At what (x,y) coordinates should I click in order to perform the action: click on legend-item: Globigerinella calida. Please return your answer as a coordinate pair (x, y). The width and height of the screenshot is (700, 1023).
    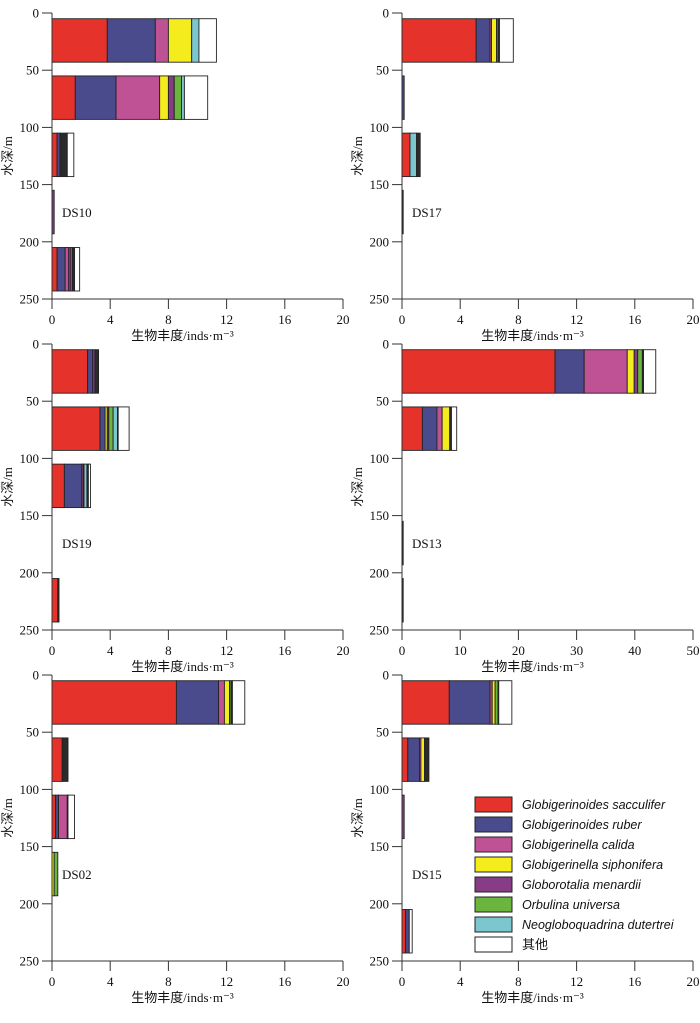
    Looking at the image, I should click on (554, 844).